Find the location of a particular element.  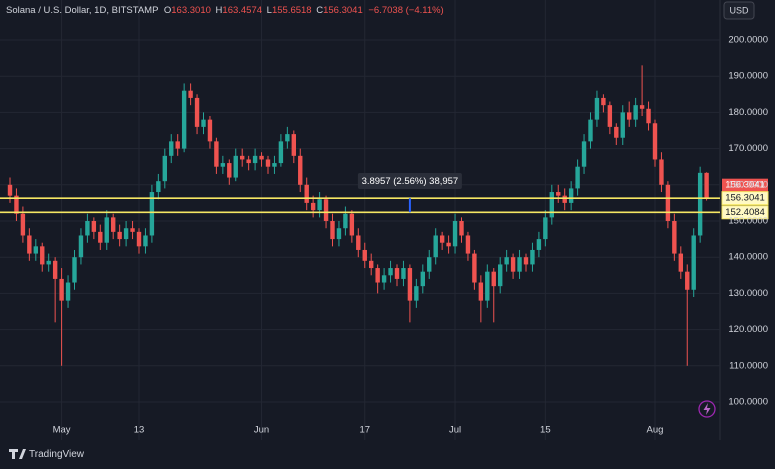

y-tick-label: 180.0000 is located at coordinates (748, 112).